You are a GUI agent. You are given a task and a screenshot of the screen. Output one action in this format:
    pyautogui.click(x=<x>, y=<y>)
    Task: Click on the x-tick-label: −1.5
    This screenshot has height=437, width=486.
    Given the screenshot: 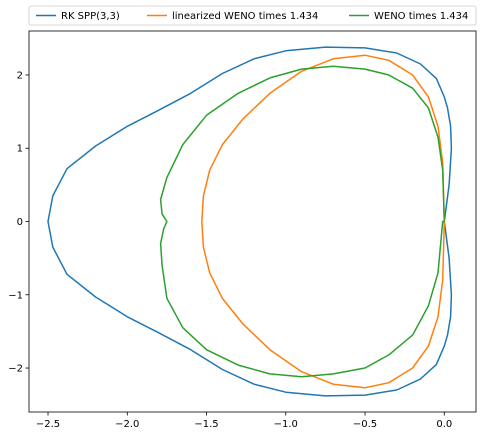 What is the action you would take?
    pyautogui.click(x=206, y=424)
    